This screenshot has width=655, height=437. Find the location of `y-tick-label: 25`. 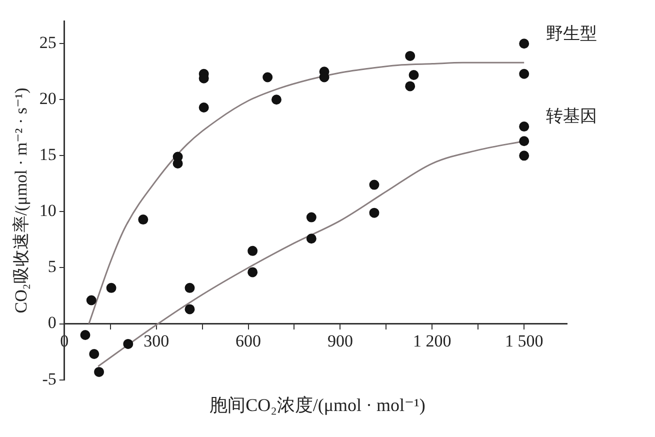

y-tick-label: 25 is located at coordinates (47, 42).